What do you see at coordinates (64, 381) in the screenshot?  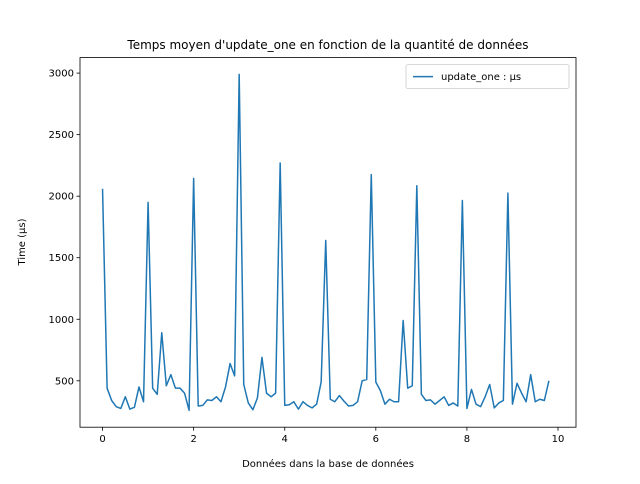 I see `y-tick-label: 500` at bounding box center [64, 381].